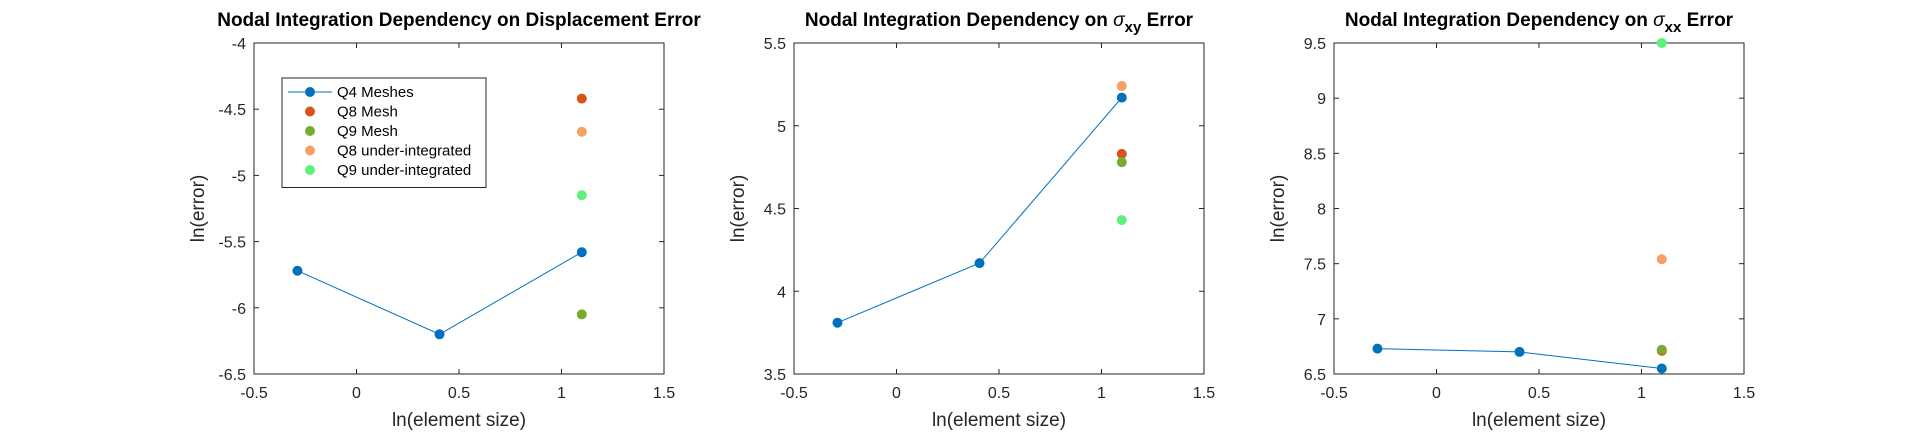  I want to click on y-tick-label: -6, so click(239, 309).